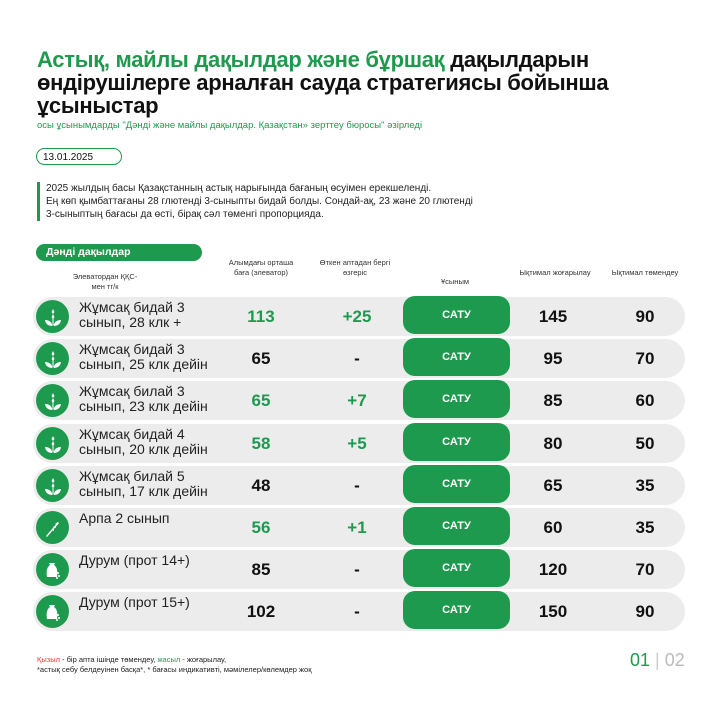 The width and height of the screenshot is (720, 720). Describe the element at coordinates (143, 398) in the screenshot. I see `crop-name: Жұмсақ билай 3 сынып, 23 клк дейін` at that location.